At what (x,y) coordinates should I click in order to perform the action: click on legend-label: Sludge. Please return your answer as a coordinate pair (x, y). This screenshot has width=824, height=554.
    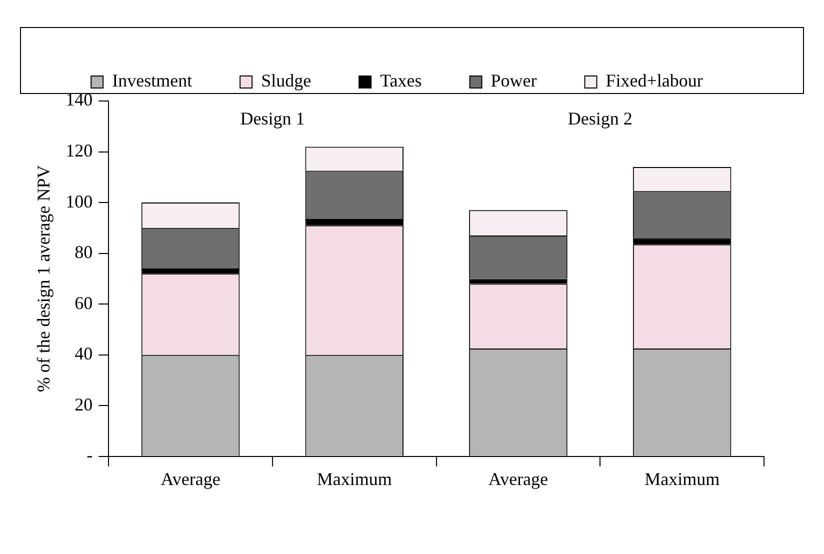
    Looking at the image, I should click on (286, 80).